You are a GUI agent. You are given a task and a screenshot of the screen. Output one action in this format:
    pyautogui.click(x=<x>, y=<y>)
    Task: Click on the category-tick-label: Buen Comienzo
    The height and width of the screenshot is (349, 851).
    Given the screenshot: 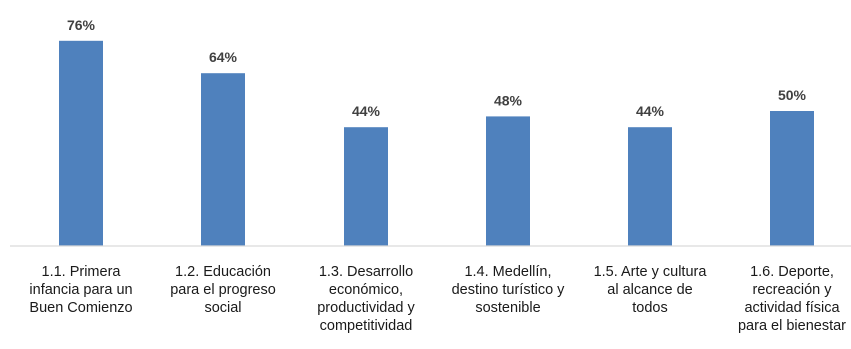 What is the action you would take?
    pyautogui.click(x=80, y=308)
    